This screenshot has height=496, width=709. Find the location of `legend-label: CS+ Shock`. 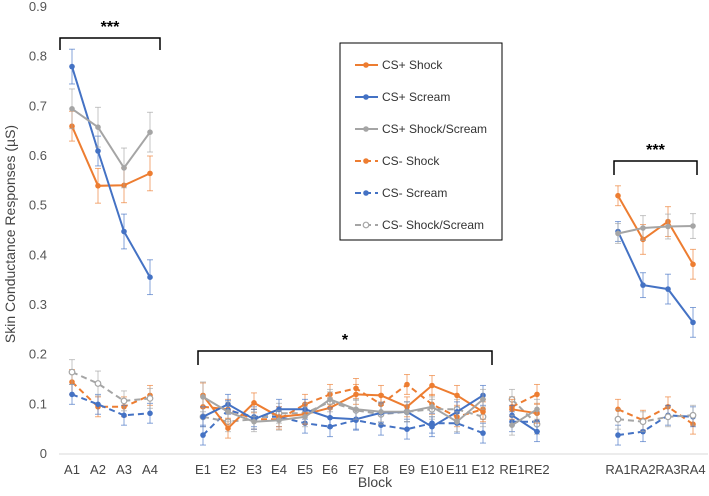

legend-label: CS+ Shock is located at coordinates (412, 65).